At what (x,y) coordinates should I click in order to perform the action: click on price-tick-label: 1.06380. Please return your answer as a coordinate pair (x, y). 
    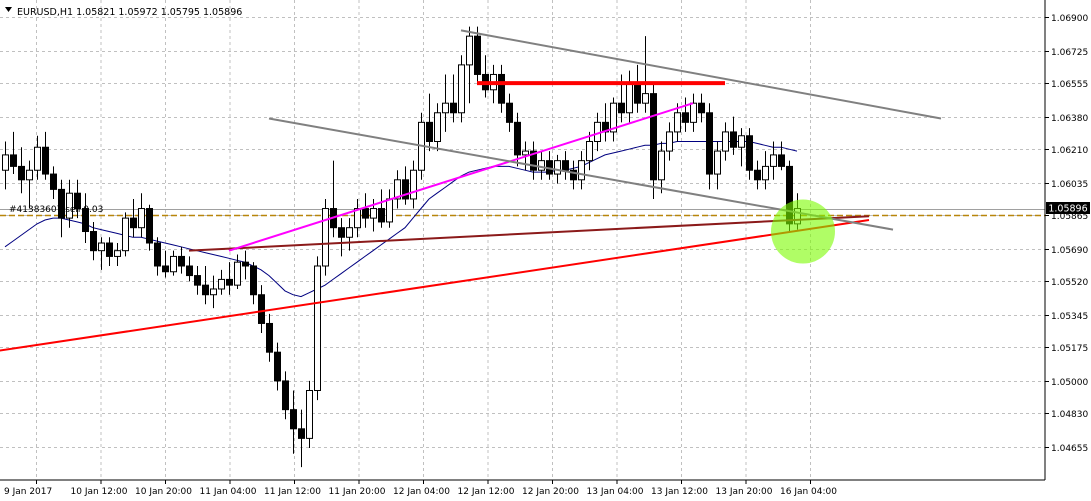
    Looking at the image, I should click on (1069, 119).